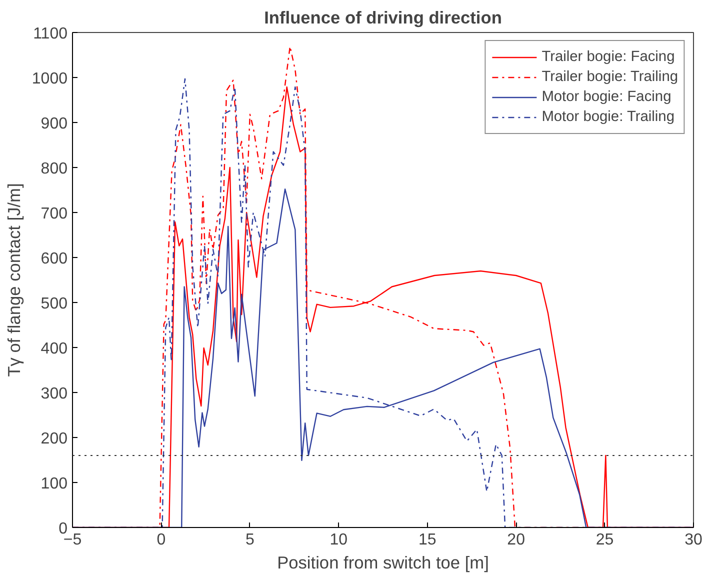 Image resolution: width=710 pixels, height=579 pixels. Describe the element at coordinates (54, 259) in the screenshot. I see `y-tick-label: 600` at that location.